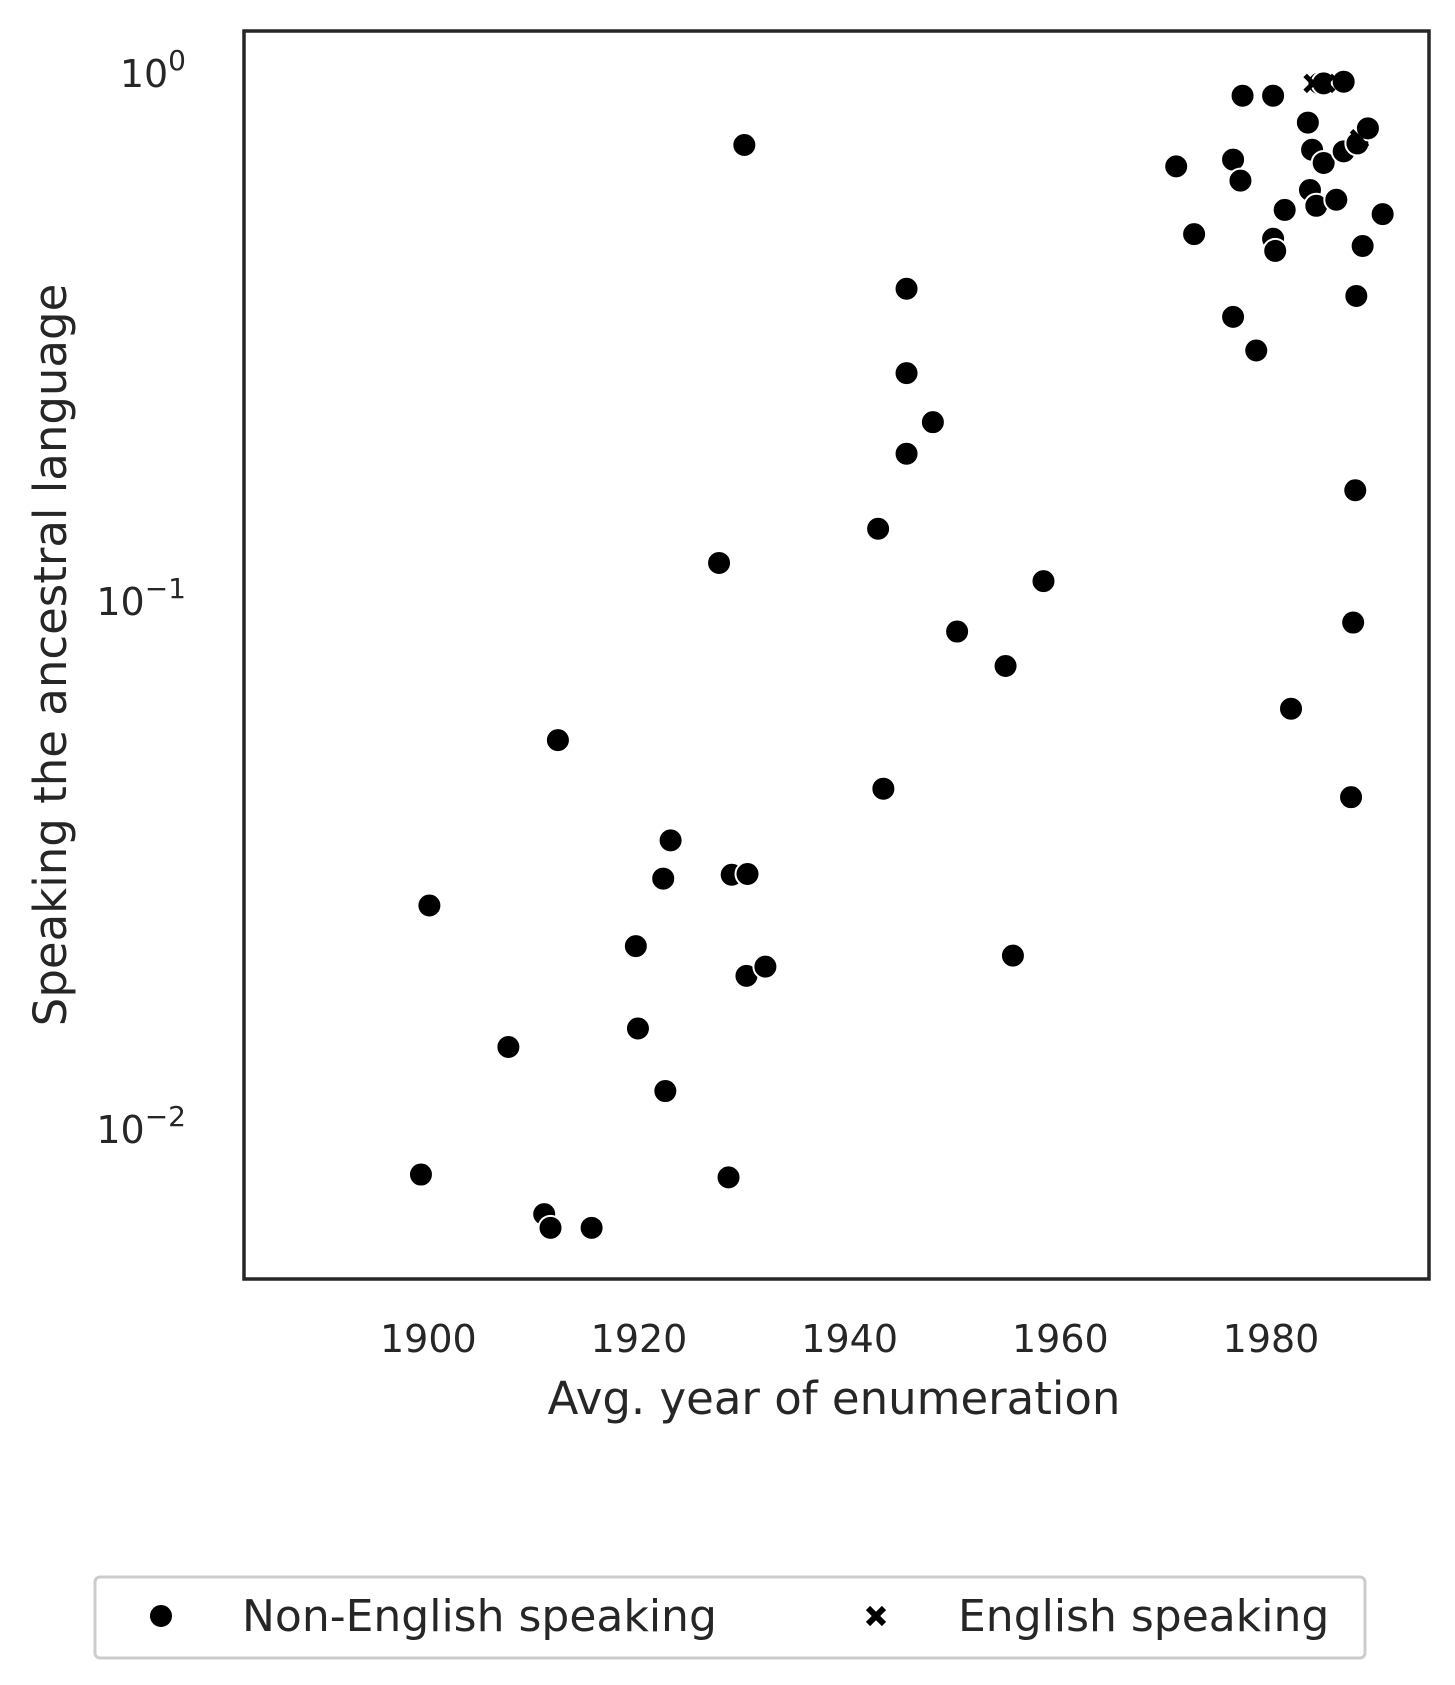  Describe the element at coordinates (428, 1339) in the screenshot. I see `x-tick-label: 1900` at that location.